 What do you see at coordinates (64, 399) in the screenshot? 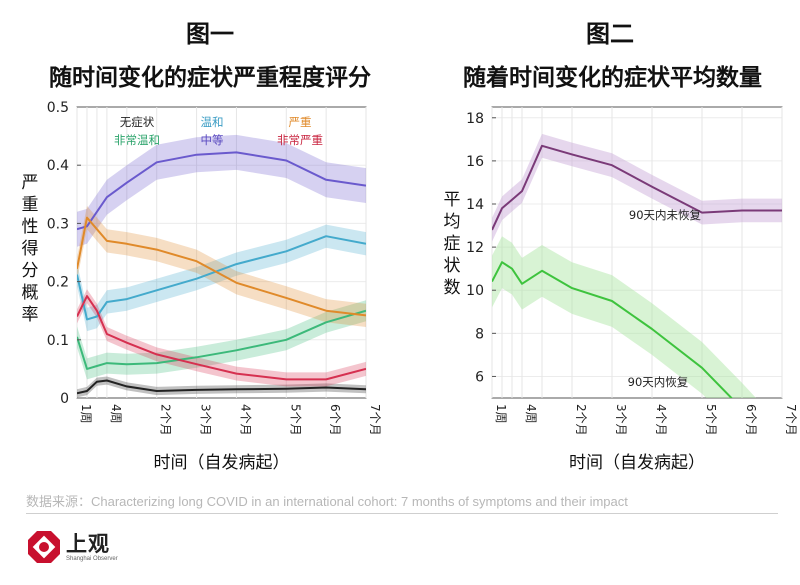
I see `chart1-ytick-label: 0` at bounding box center [64, 399].